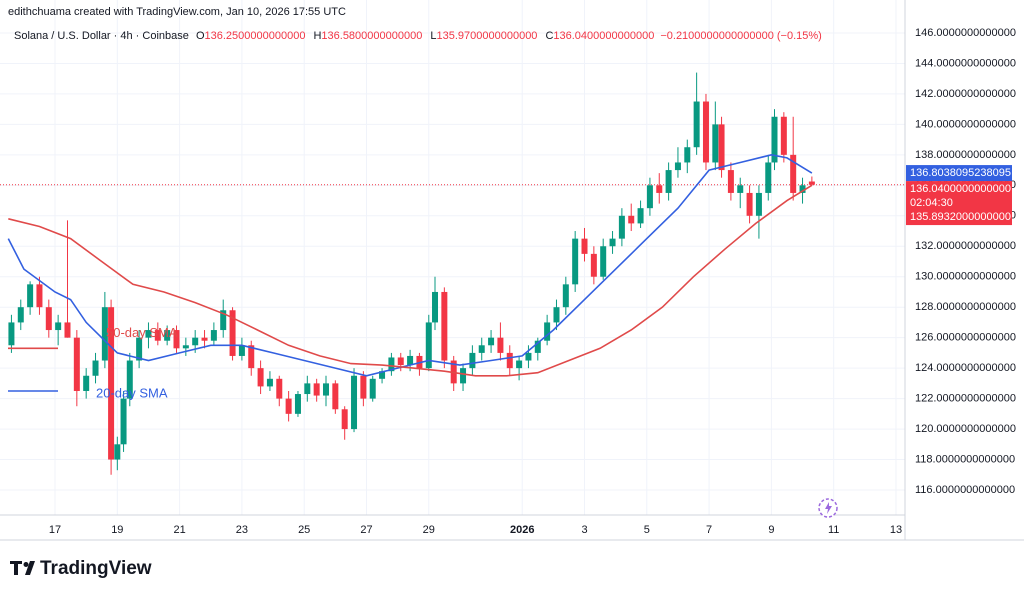  What do you see at coordinates (371, 36) in the screenshot?
I see `ohlc-value: 136.5800000000000` at bounding box center [371, 36].